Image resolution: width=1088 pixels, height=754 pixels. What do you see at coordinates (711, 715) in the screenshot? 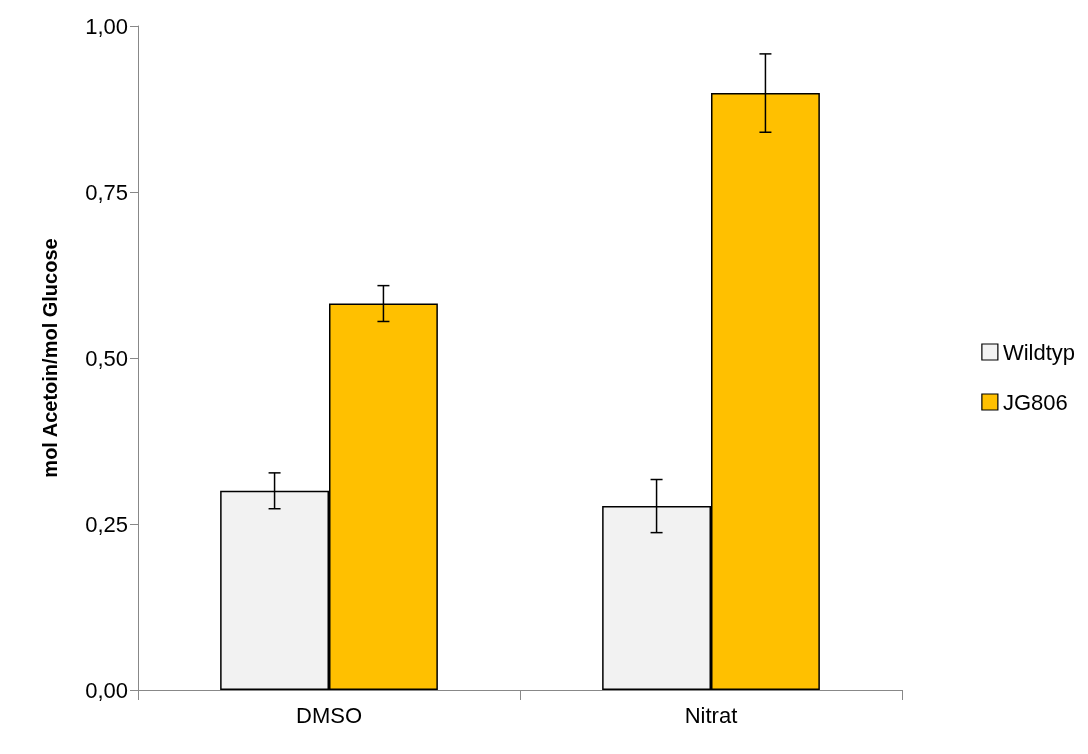
I see `x-tick-label: Nitrat` at bounding box center [711, 715].